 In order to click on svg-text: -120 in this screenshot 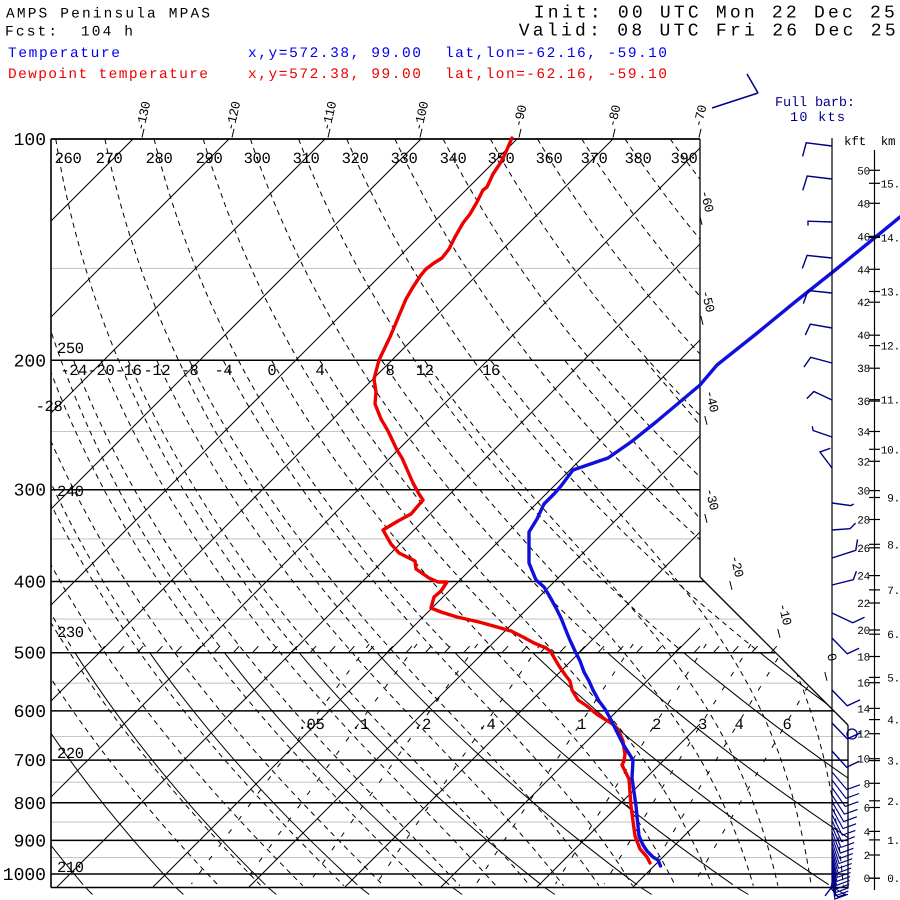, I will do `click(233, 116)`.